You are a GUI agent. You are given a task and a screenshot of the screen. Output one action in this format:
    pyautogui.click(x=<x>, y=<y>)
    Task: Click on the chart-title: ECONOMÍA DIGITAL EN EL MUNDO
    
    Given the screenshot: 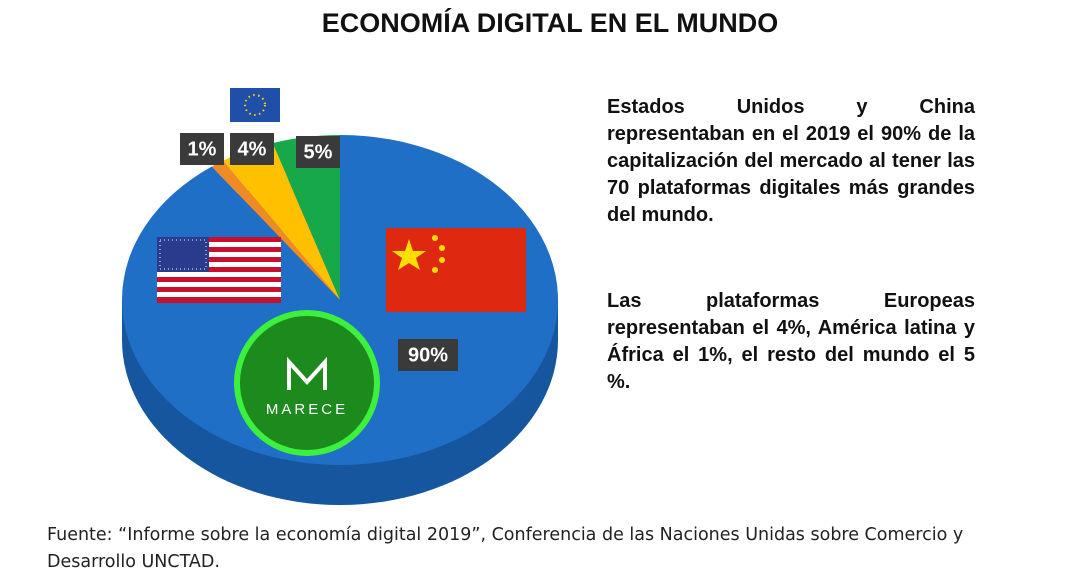 What is the action you would take?
    pyautogui.click(x=550, y=22)
    